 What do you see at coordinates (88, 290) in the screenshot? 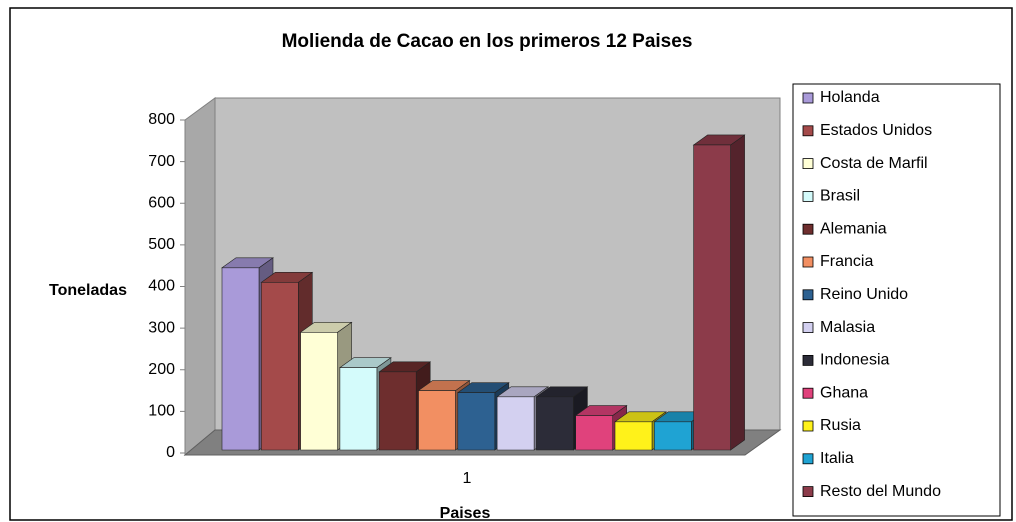
I see `y-axis-title: Toneladas` at bounding box center [88, 290].